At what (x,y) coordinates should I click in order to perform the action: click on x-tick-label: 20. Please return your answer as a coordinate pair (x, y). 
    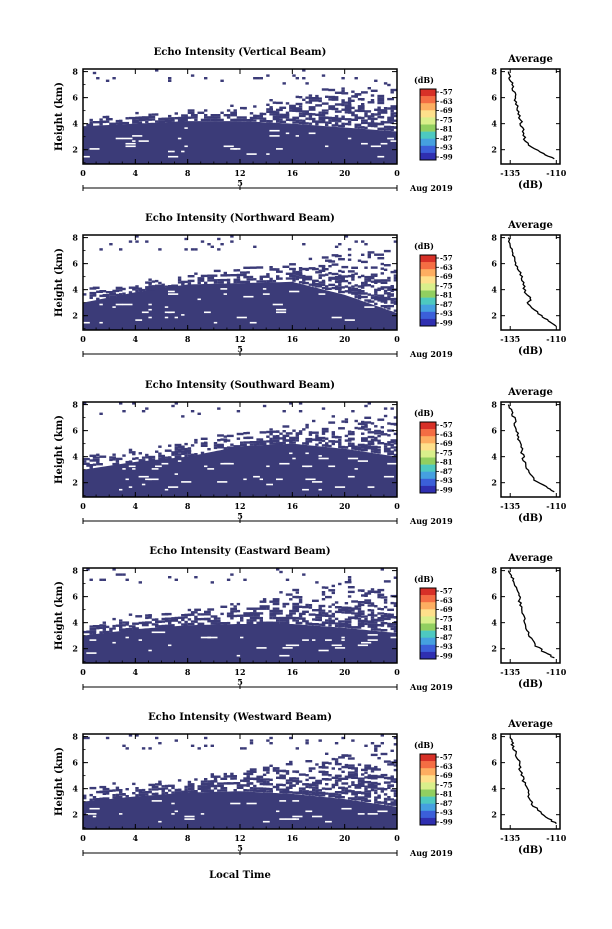
    Looking at the image, I should click on (345, 506).